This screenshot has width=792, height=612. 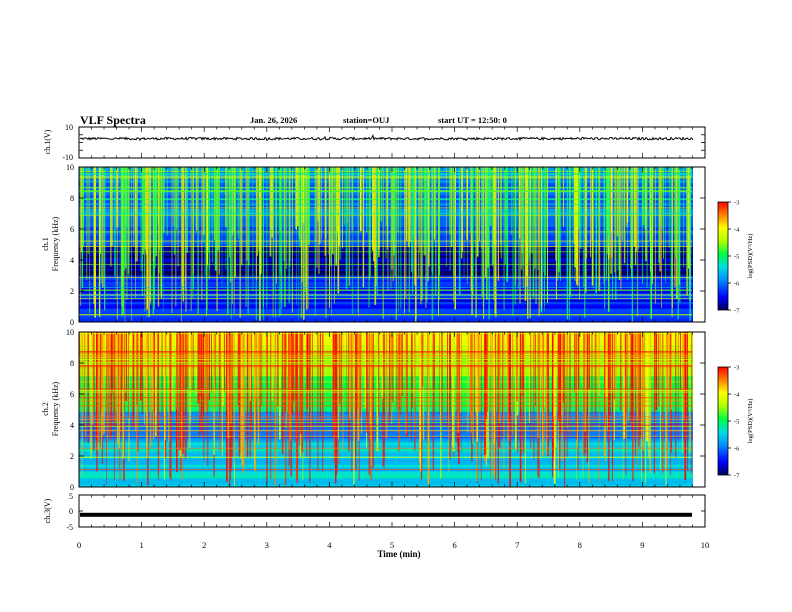 What do you see at coordinates (71, 496) in the screenshot?
I see `ch3-ytick-top: 5` at bounding box center [71, 496].